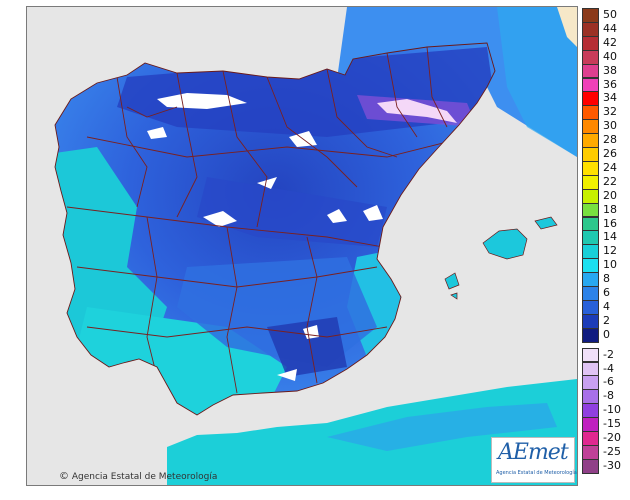 This screenshot has height=500, width=630. What do you see at coordinates (287, 375) in the screenshot?
I see `snow-sierra-nevada` at bounding box center [287, 375].